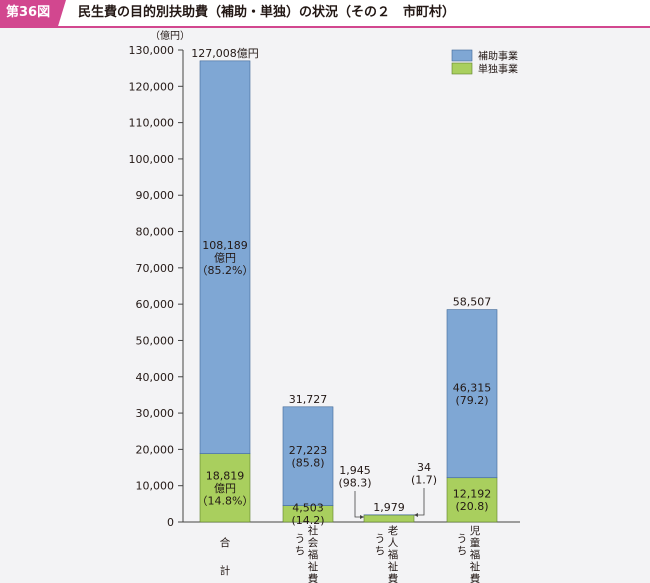 Image resolution: width=650 pixels, height=583 pixels. What do you see at coordinates (355, 470) in the screenshot?
I see `independent-value-label: 1,945` at bounding box center [355, 470].